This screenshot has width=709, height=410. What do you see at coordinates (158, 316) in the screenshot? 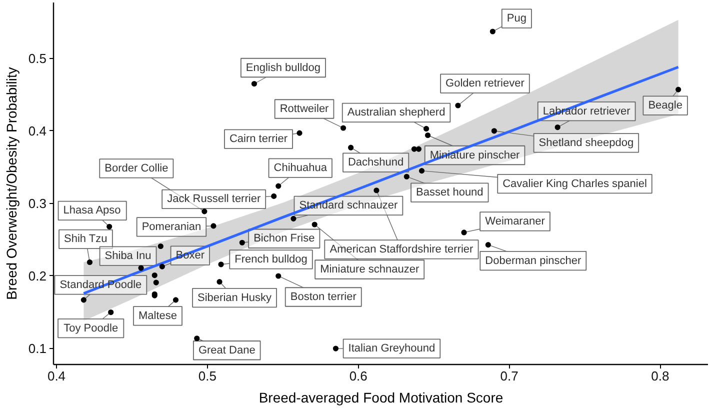
I see `annotation: Maltese` at bounding box center [158, 316].